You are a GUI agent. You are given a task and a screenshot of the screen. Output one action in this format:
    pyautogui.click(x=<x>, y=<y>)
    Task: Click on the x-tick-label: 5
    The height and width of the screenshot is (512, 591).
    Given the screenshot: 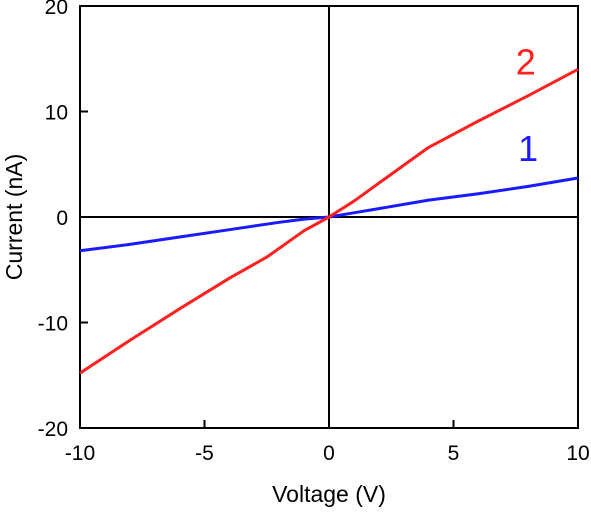 What is the action you would take?
    pyautogui.click(x=454, y=453)
    